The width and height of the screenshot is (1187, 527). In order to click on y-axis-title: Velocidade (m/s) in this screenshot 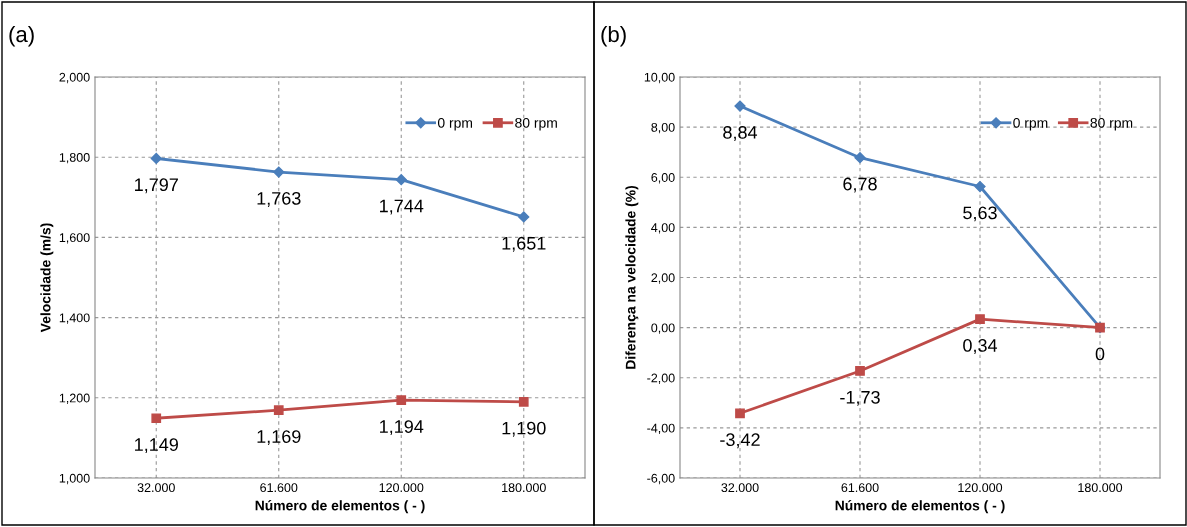, I will do `click(47, 278)`.